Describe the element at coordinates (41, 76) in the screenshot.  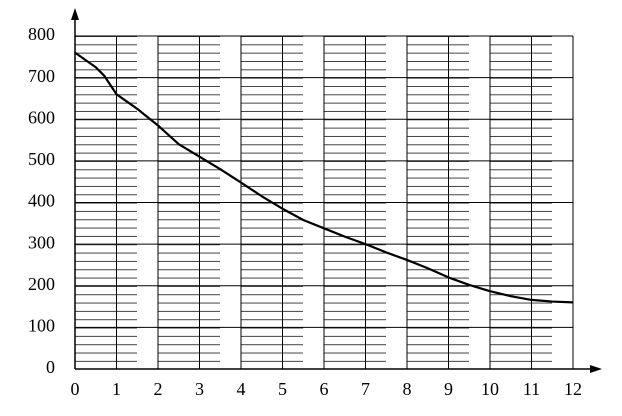
I see `y-tick-label: 700` at that location.